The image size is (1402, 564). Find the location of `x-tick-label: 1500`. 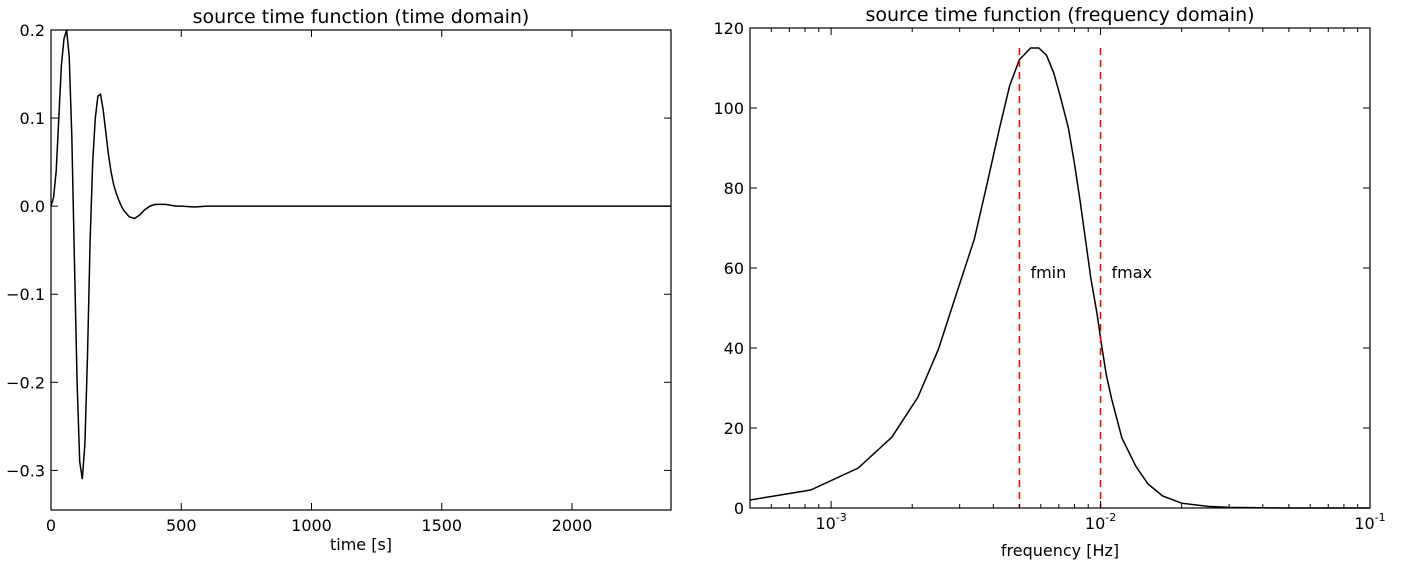

x-tick-label: 1500 is located at coordinates (441, 525).